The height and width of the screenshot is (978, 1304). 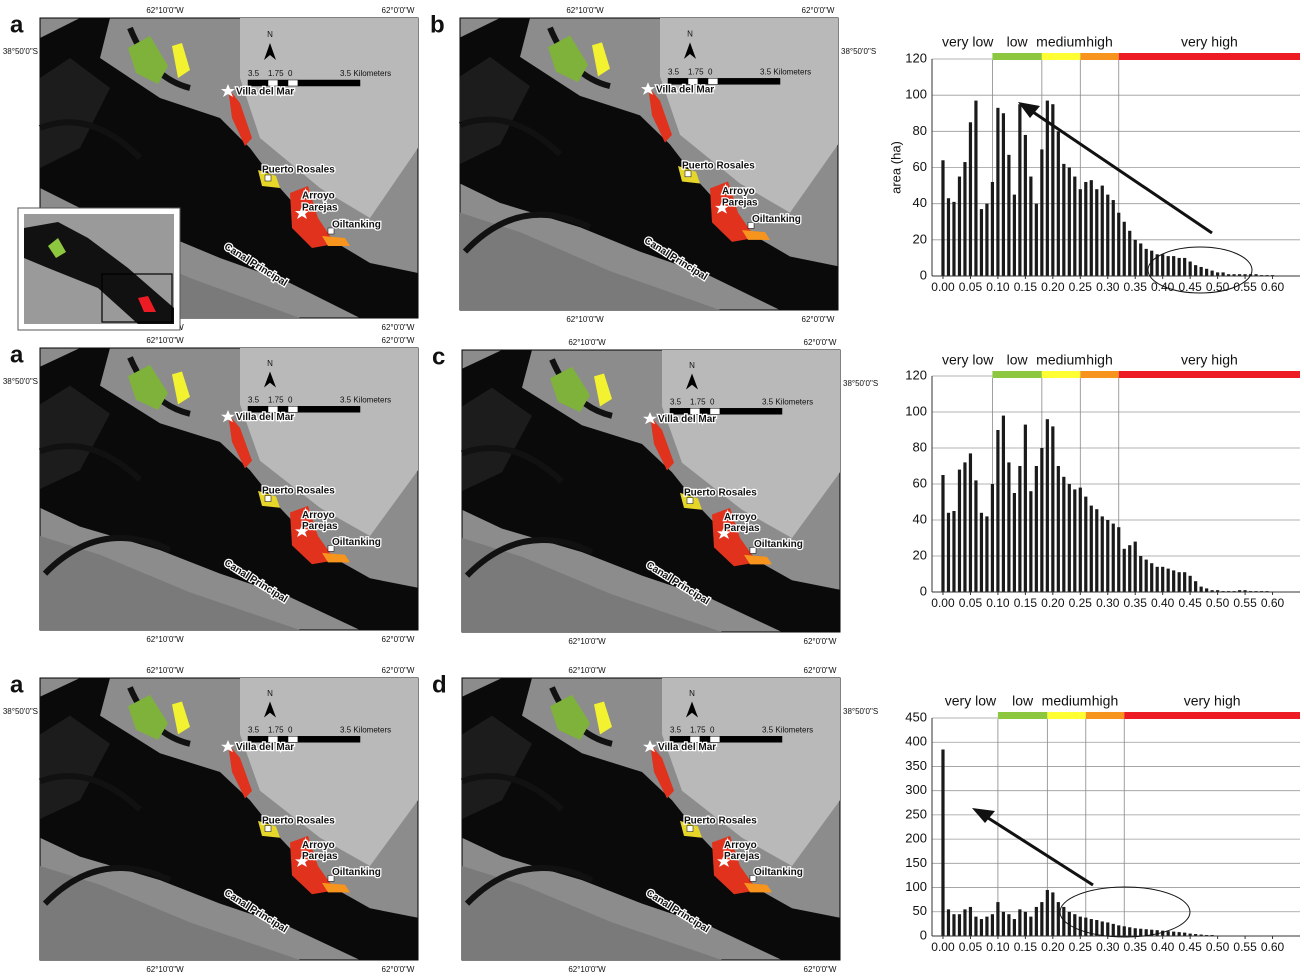 What do you see at coordinates (1163, 287) in the screenshot?
I see `x-tick-label: 0.40` at bounding box center [1163, 287].